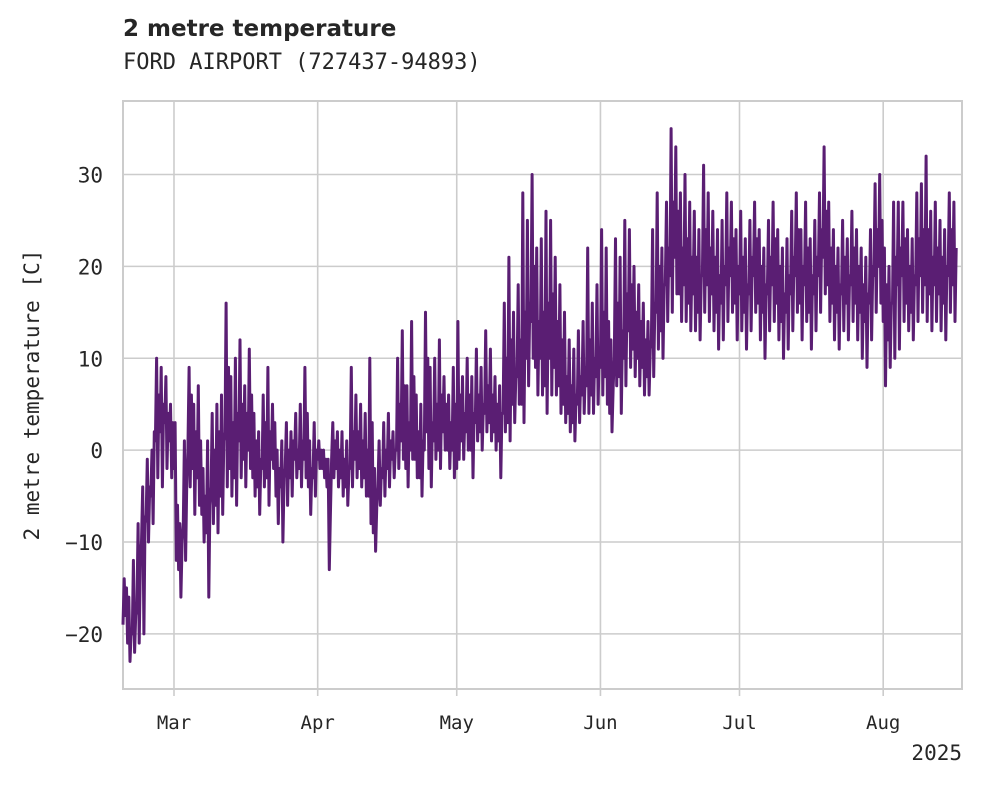 The image size is (981, 785). I want to click on chart-subtitle: FORD AIRPORT (727437-94893), so click(302, 62).